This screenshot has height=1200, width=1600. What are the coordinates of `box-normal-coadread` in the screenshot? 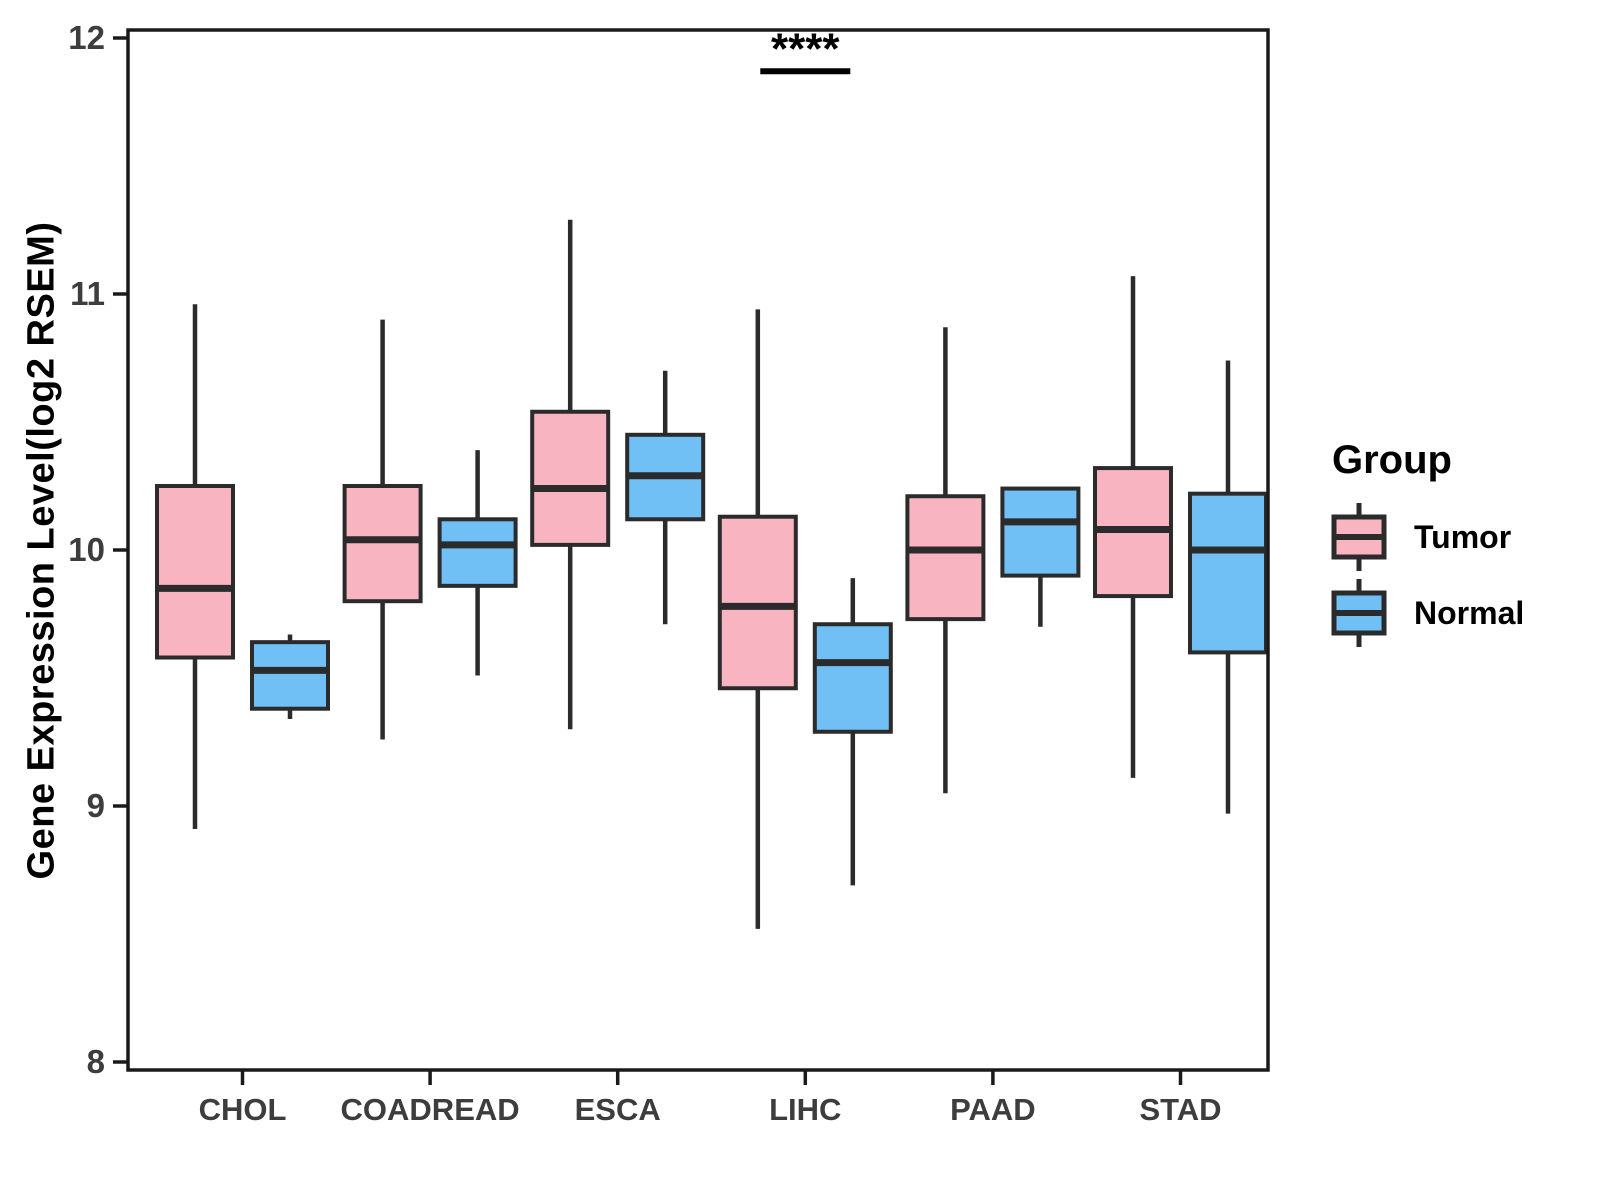 It's located at (477, 552).